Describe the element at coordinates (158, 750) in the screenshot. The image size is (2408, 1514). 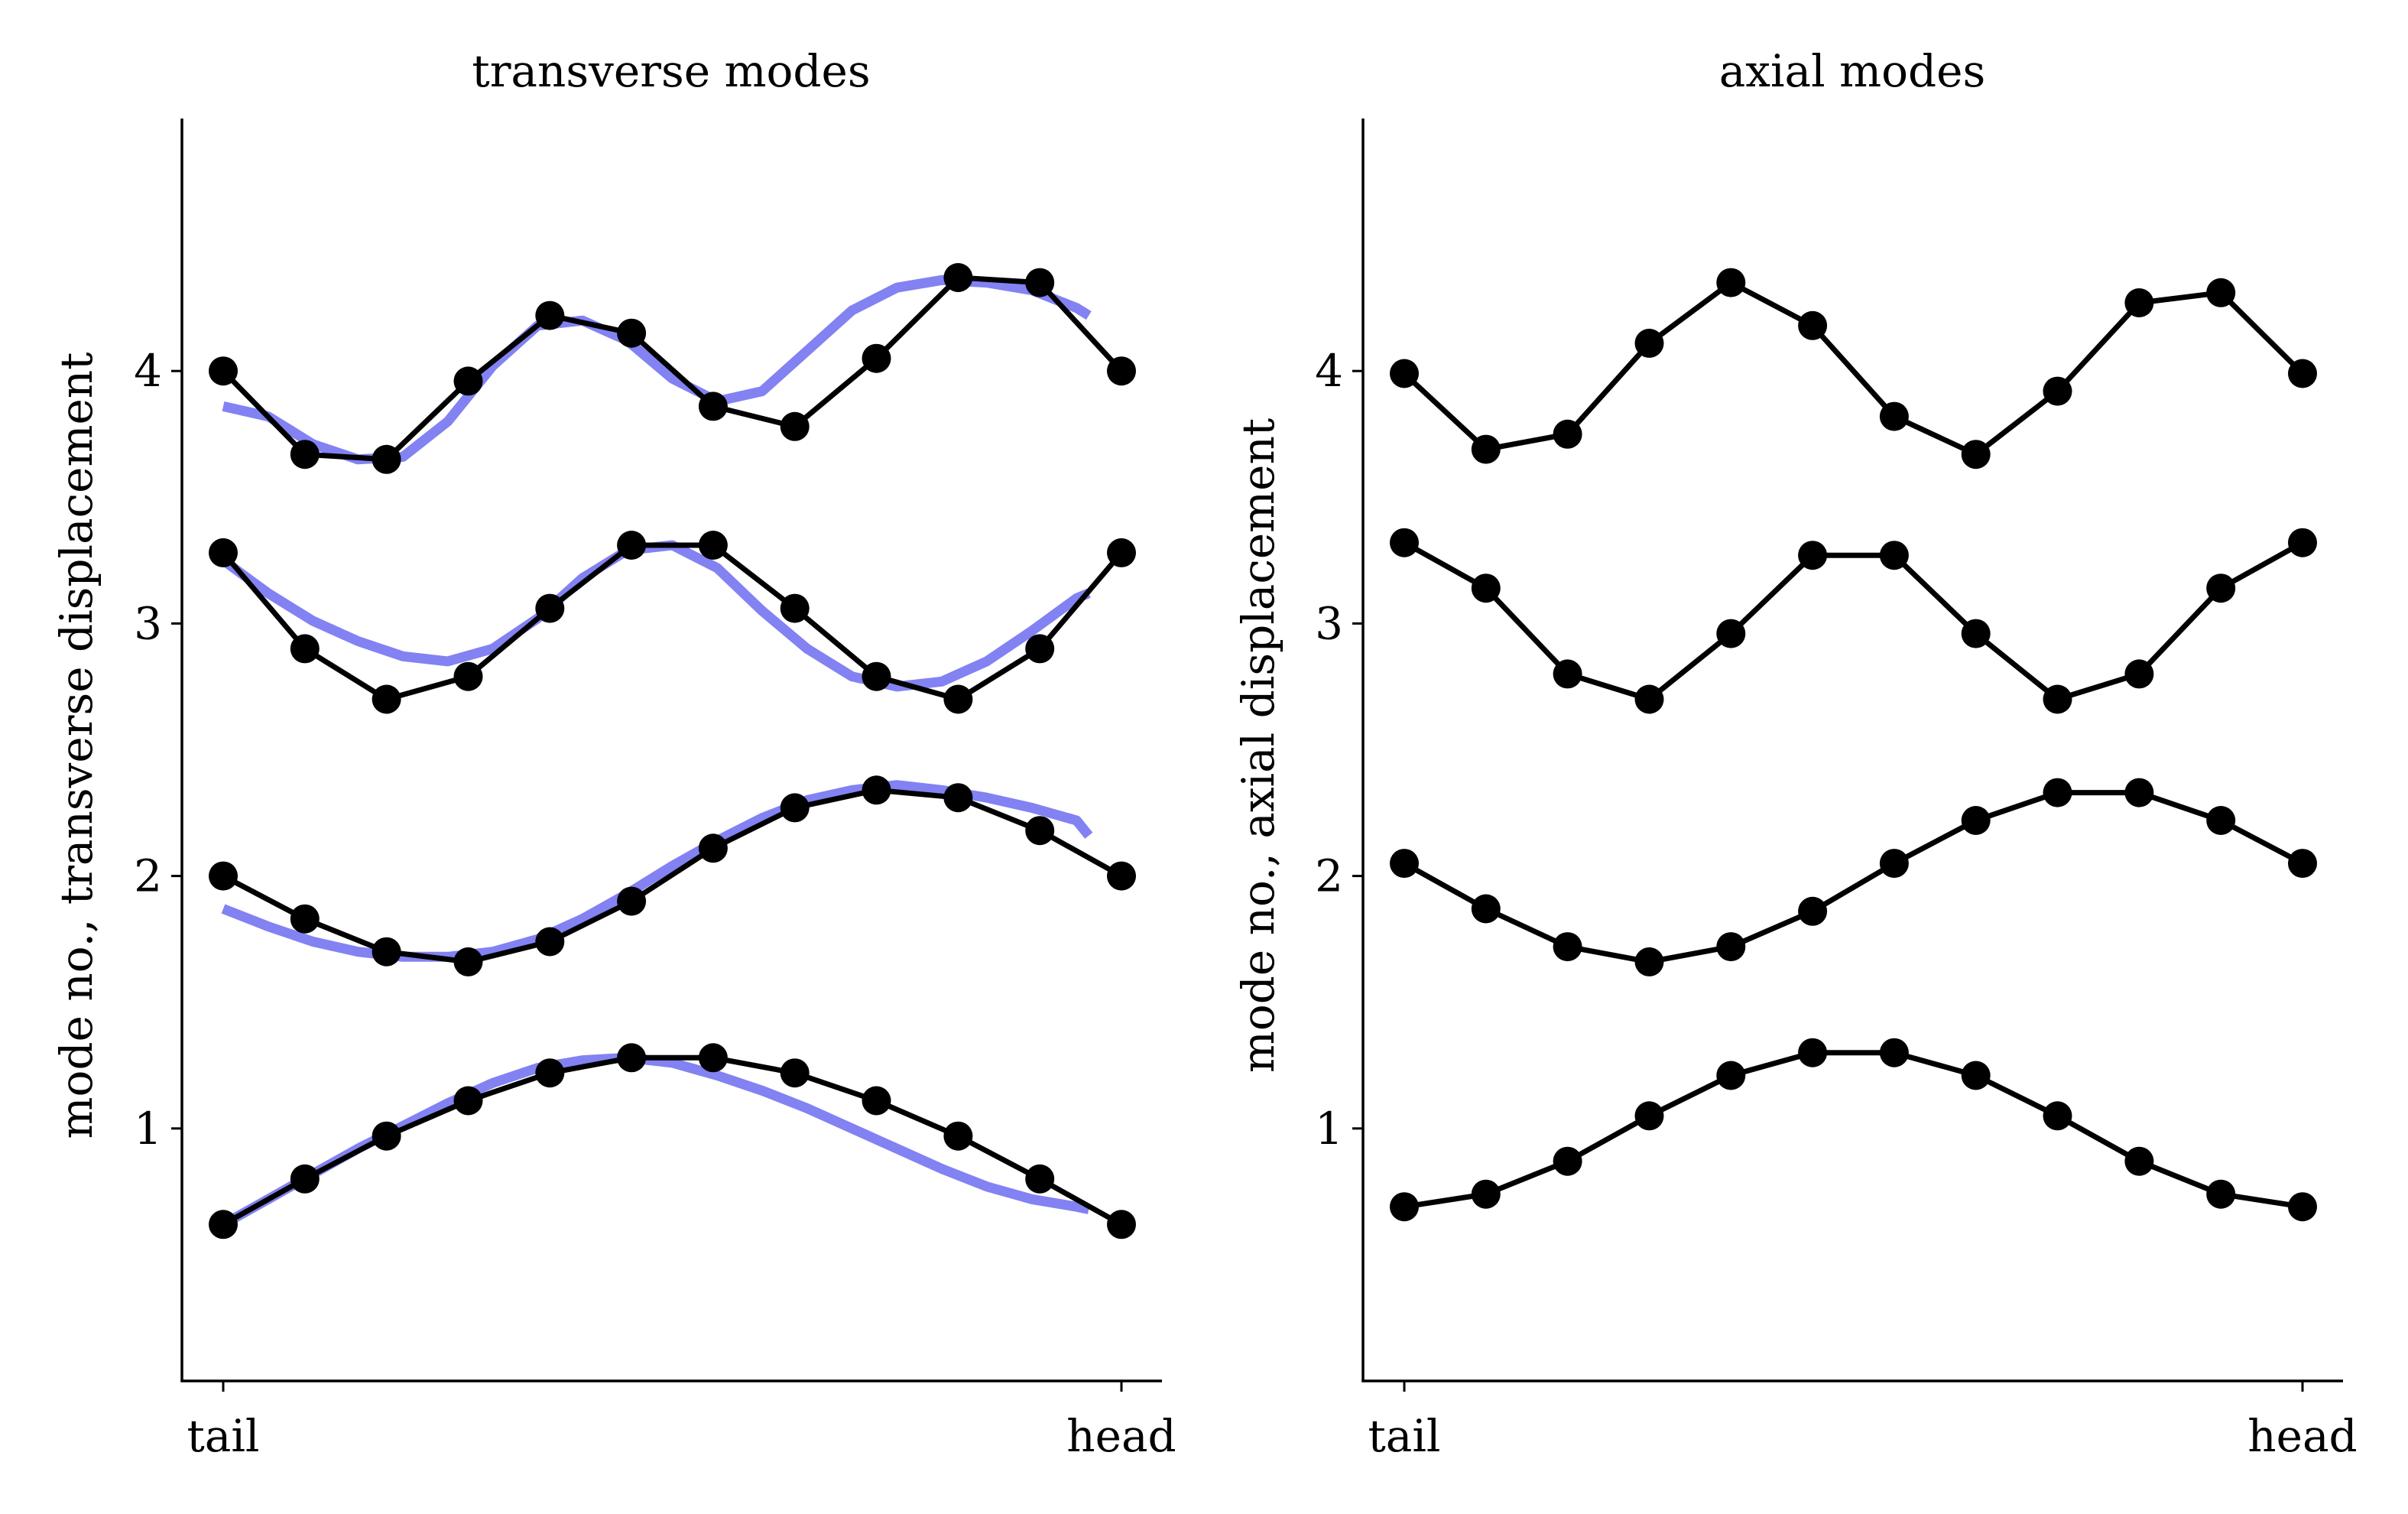
I see `y-ticks-transverse: 1 2 3 4` at that location.